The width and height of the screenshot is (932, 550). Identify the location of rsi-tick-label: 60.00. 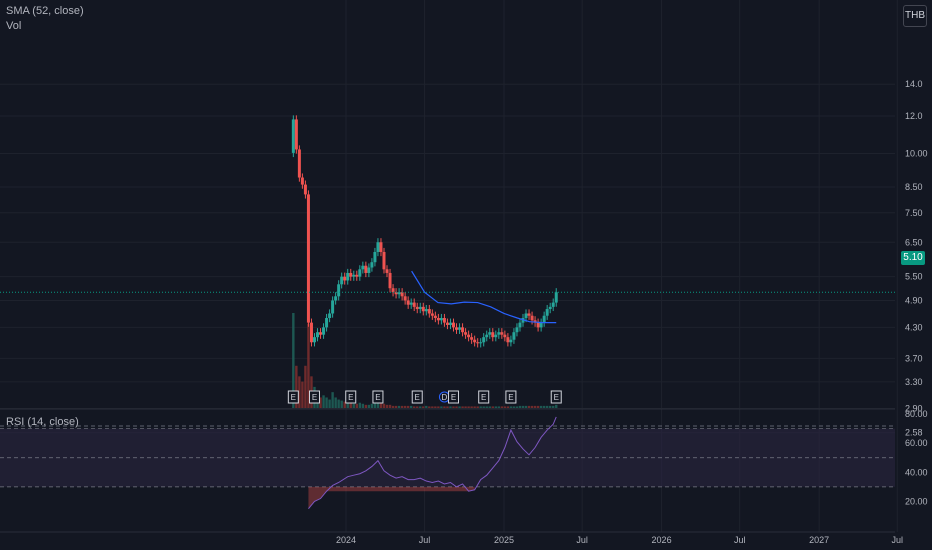
(916, 443).